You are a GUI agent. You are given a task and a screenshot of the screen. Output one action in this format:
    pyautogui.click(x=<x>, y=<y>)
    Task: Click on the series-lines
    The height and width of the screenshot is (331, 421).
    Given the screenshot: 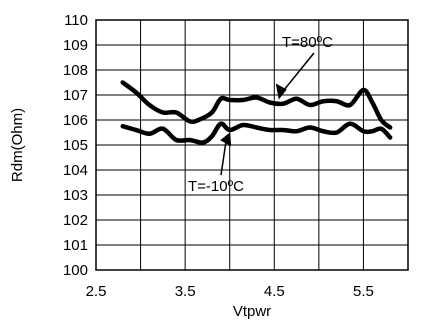 What is the action you would take?
    pyautogui.click(x=256, y=112)
    